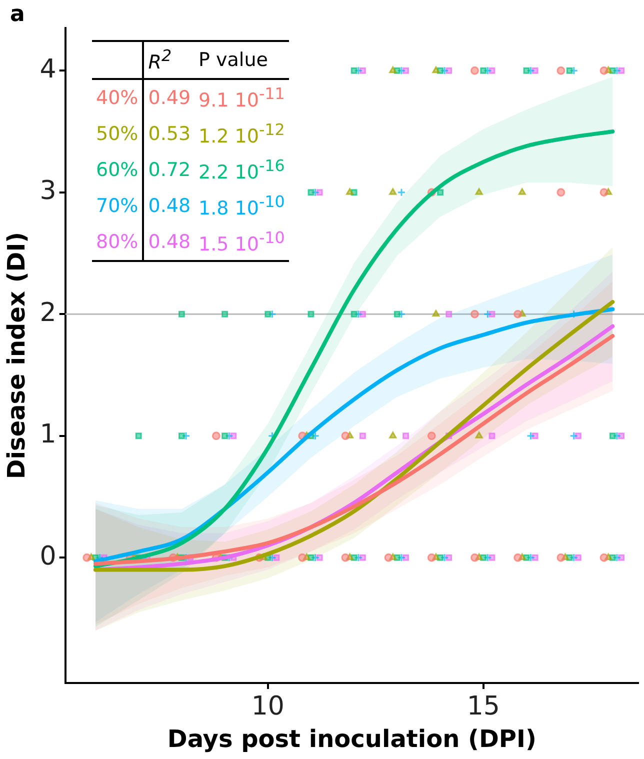 Image resolution: width=644 pixels, height=759 pixels. I want to click on text: 40%, so click(118, 97).